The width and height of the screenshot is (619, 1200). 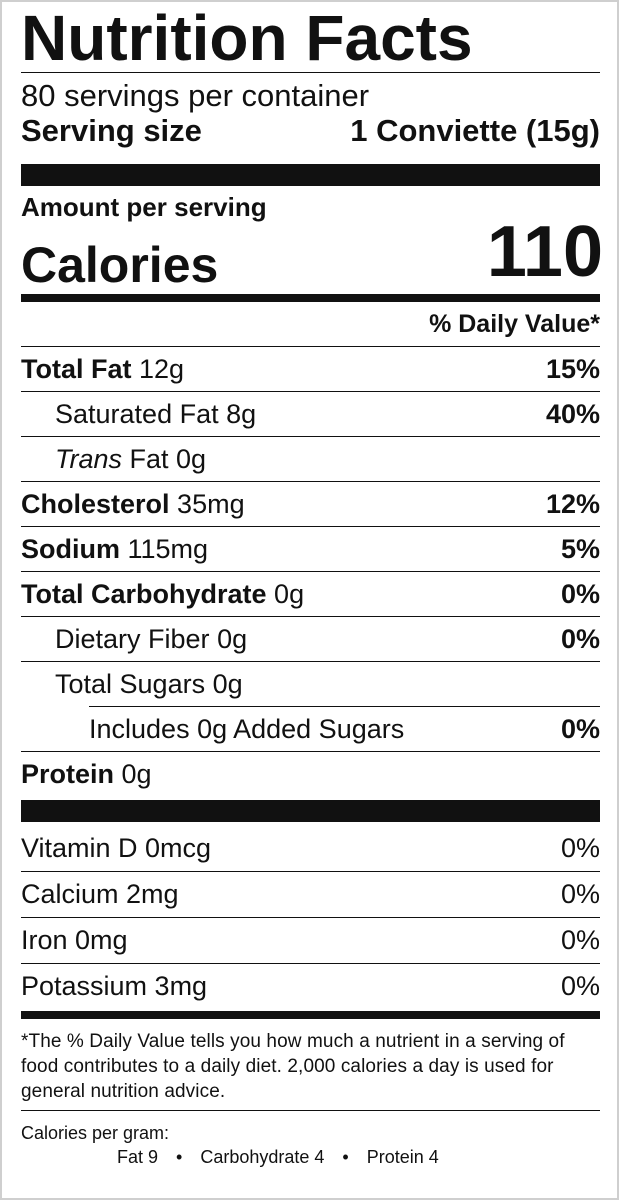 I want to click on calories-per-gram-values: Fat 9 • Carbohydrate 4 • Protein 4, so click(x=310, y=1157).